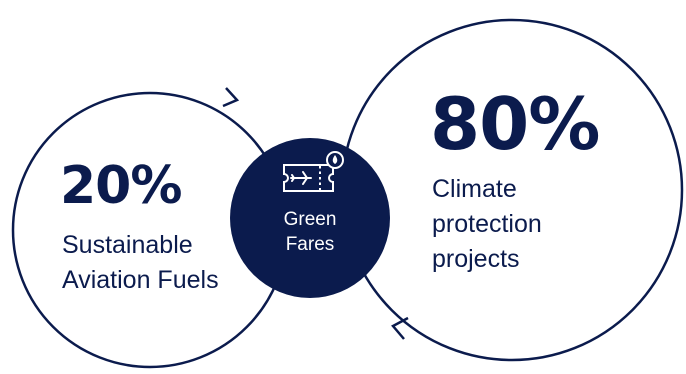  What do you see at coordinates (127, 245) in the screenshot?
I see `saf-description-line-1: Sustainable` at bounding box center [127, 245].